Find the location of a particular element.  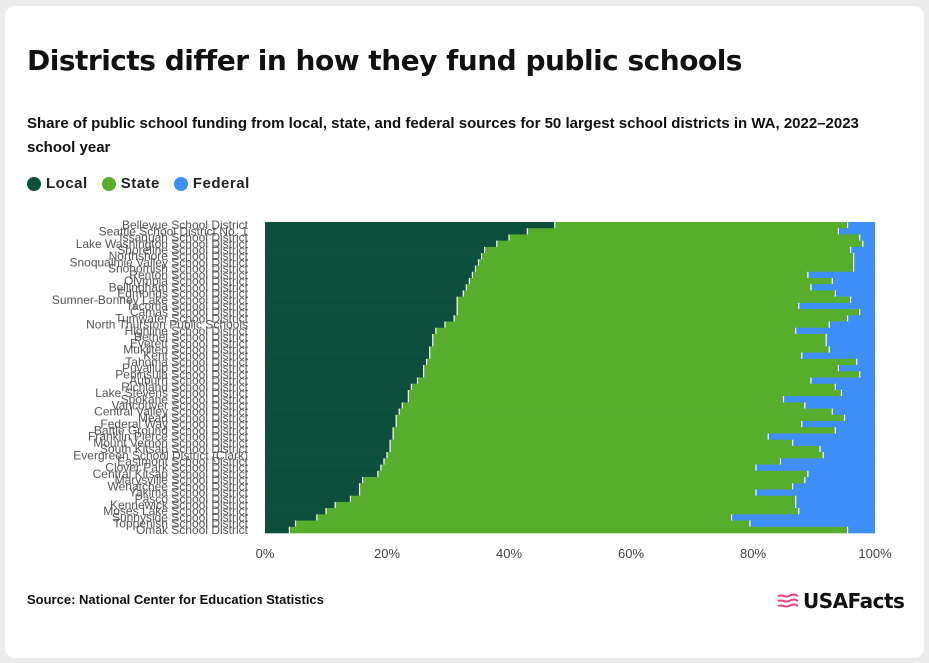

x-tick-label: 20% is located at coordinates (387, 553).